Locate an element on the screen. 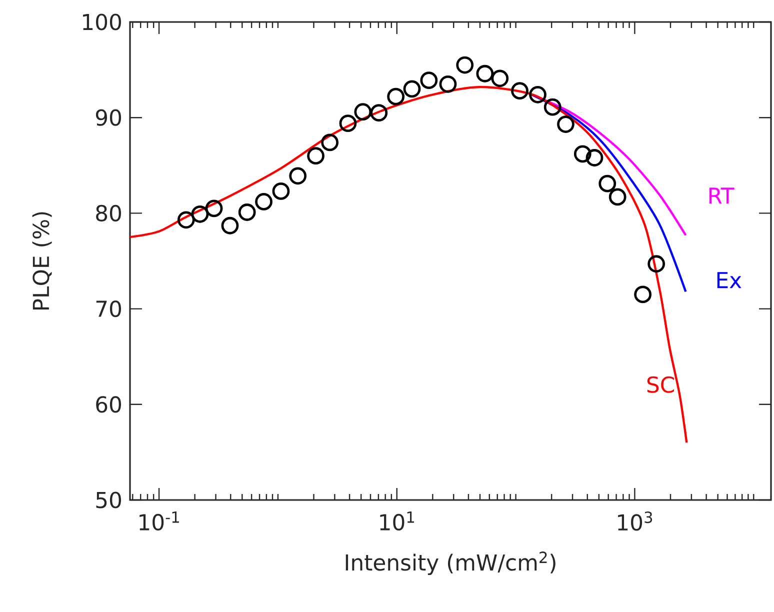 This screenshot has height=612, width=774. x-tick-label: 10$^{1}$ is located at coordinates (397, 521).